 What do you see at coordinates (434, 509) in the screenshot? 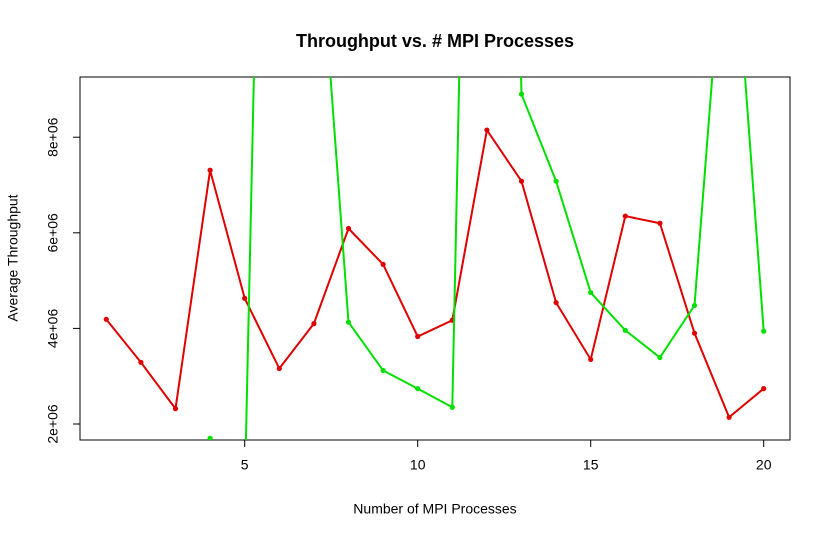
I see `x-axis-label: Number of MPI Processes` at bounding box center [434, 509].